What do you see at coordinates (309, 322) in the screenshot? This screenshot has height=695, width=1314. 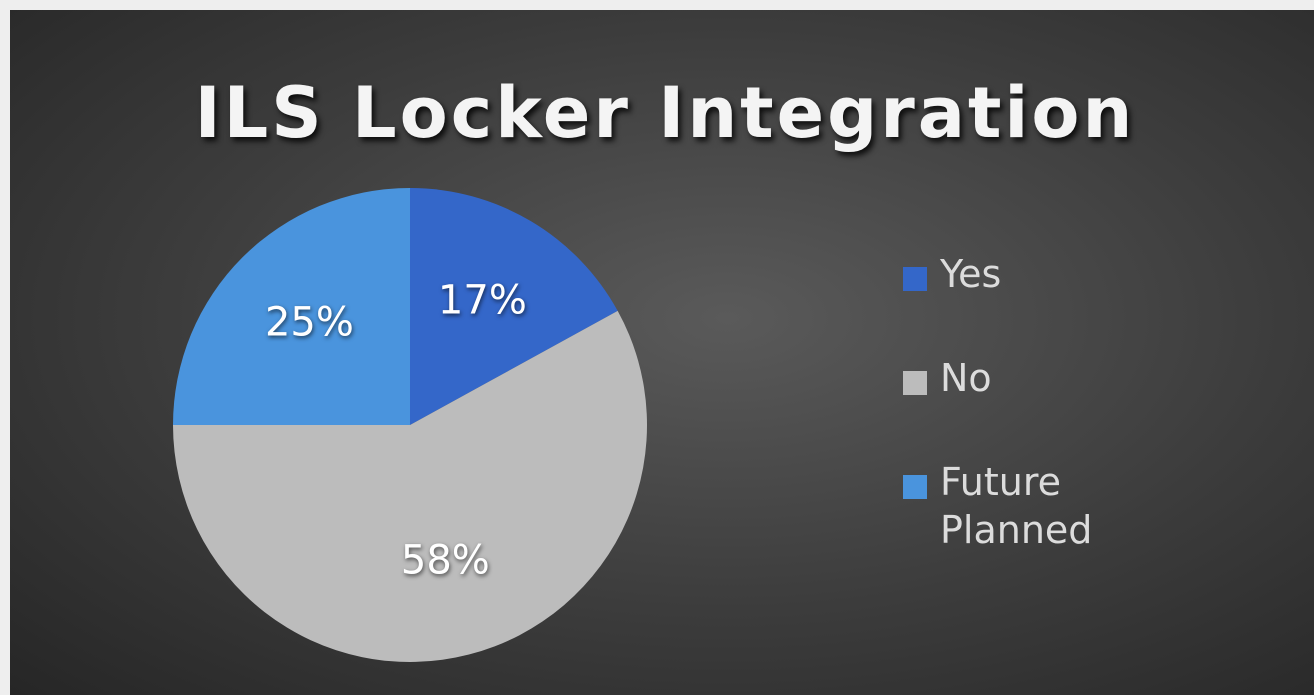 I see `data-label: 25%` at bounding box center [309, 322].